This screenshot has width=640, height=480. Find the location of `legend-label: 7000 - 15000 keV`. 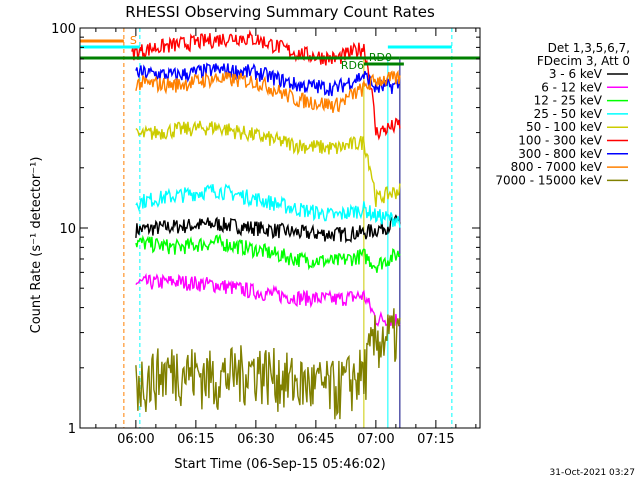

legend-label: 7000 - 15000 keV is located at coordinates (548, 180).